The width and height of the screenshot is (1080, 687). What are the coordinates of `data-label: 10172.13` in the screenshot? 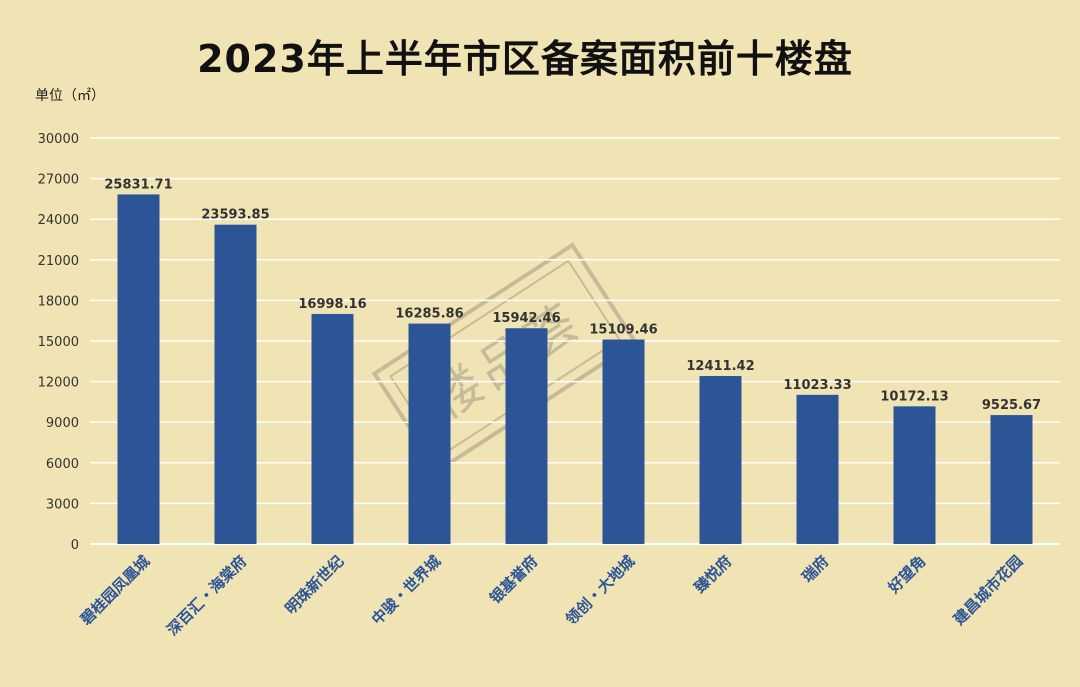 It's located at (914, 396).